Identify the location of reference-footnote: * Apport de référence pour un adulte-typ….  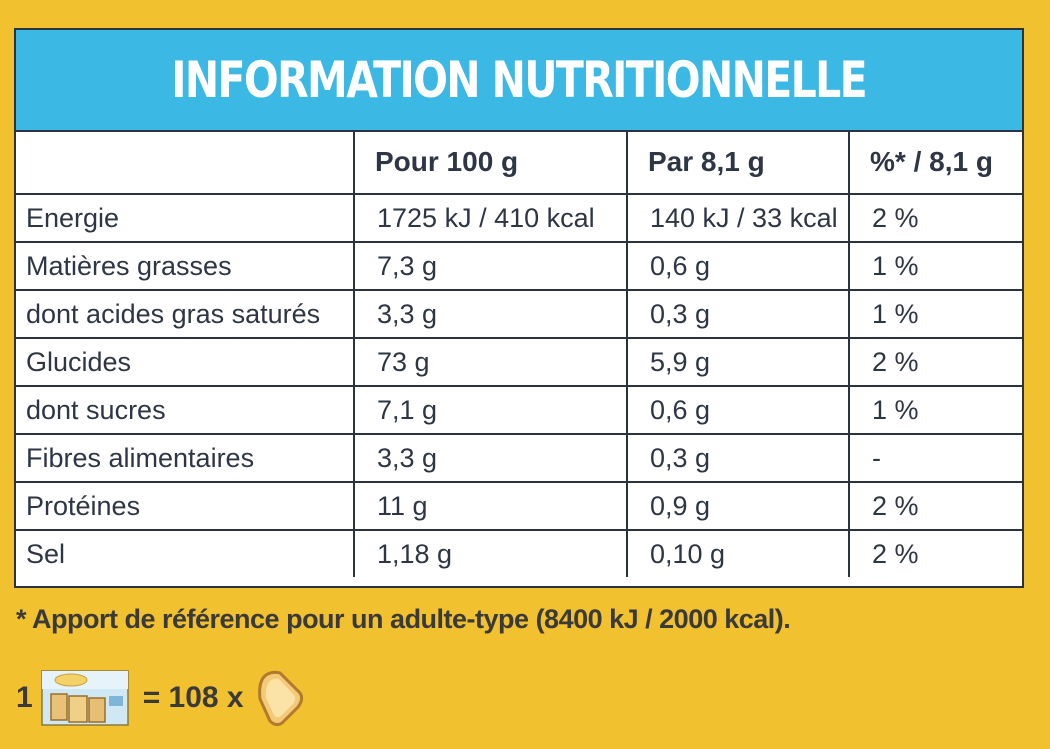
(403, 619).